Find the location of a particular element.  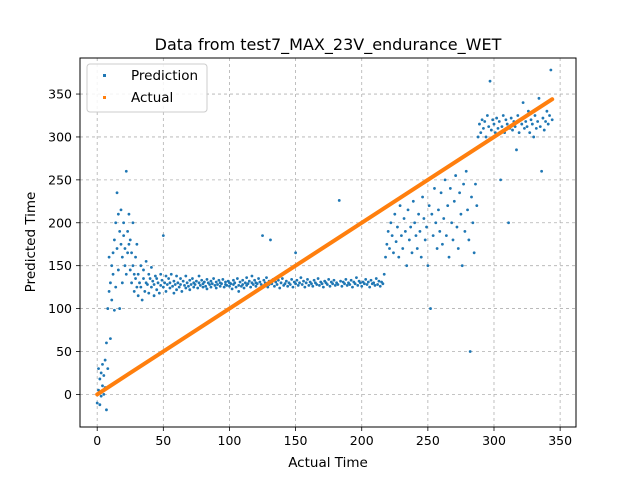

x-tick-label: 100 is located at coordinates (230, 440).